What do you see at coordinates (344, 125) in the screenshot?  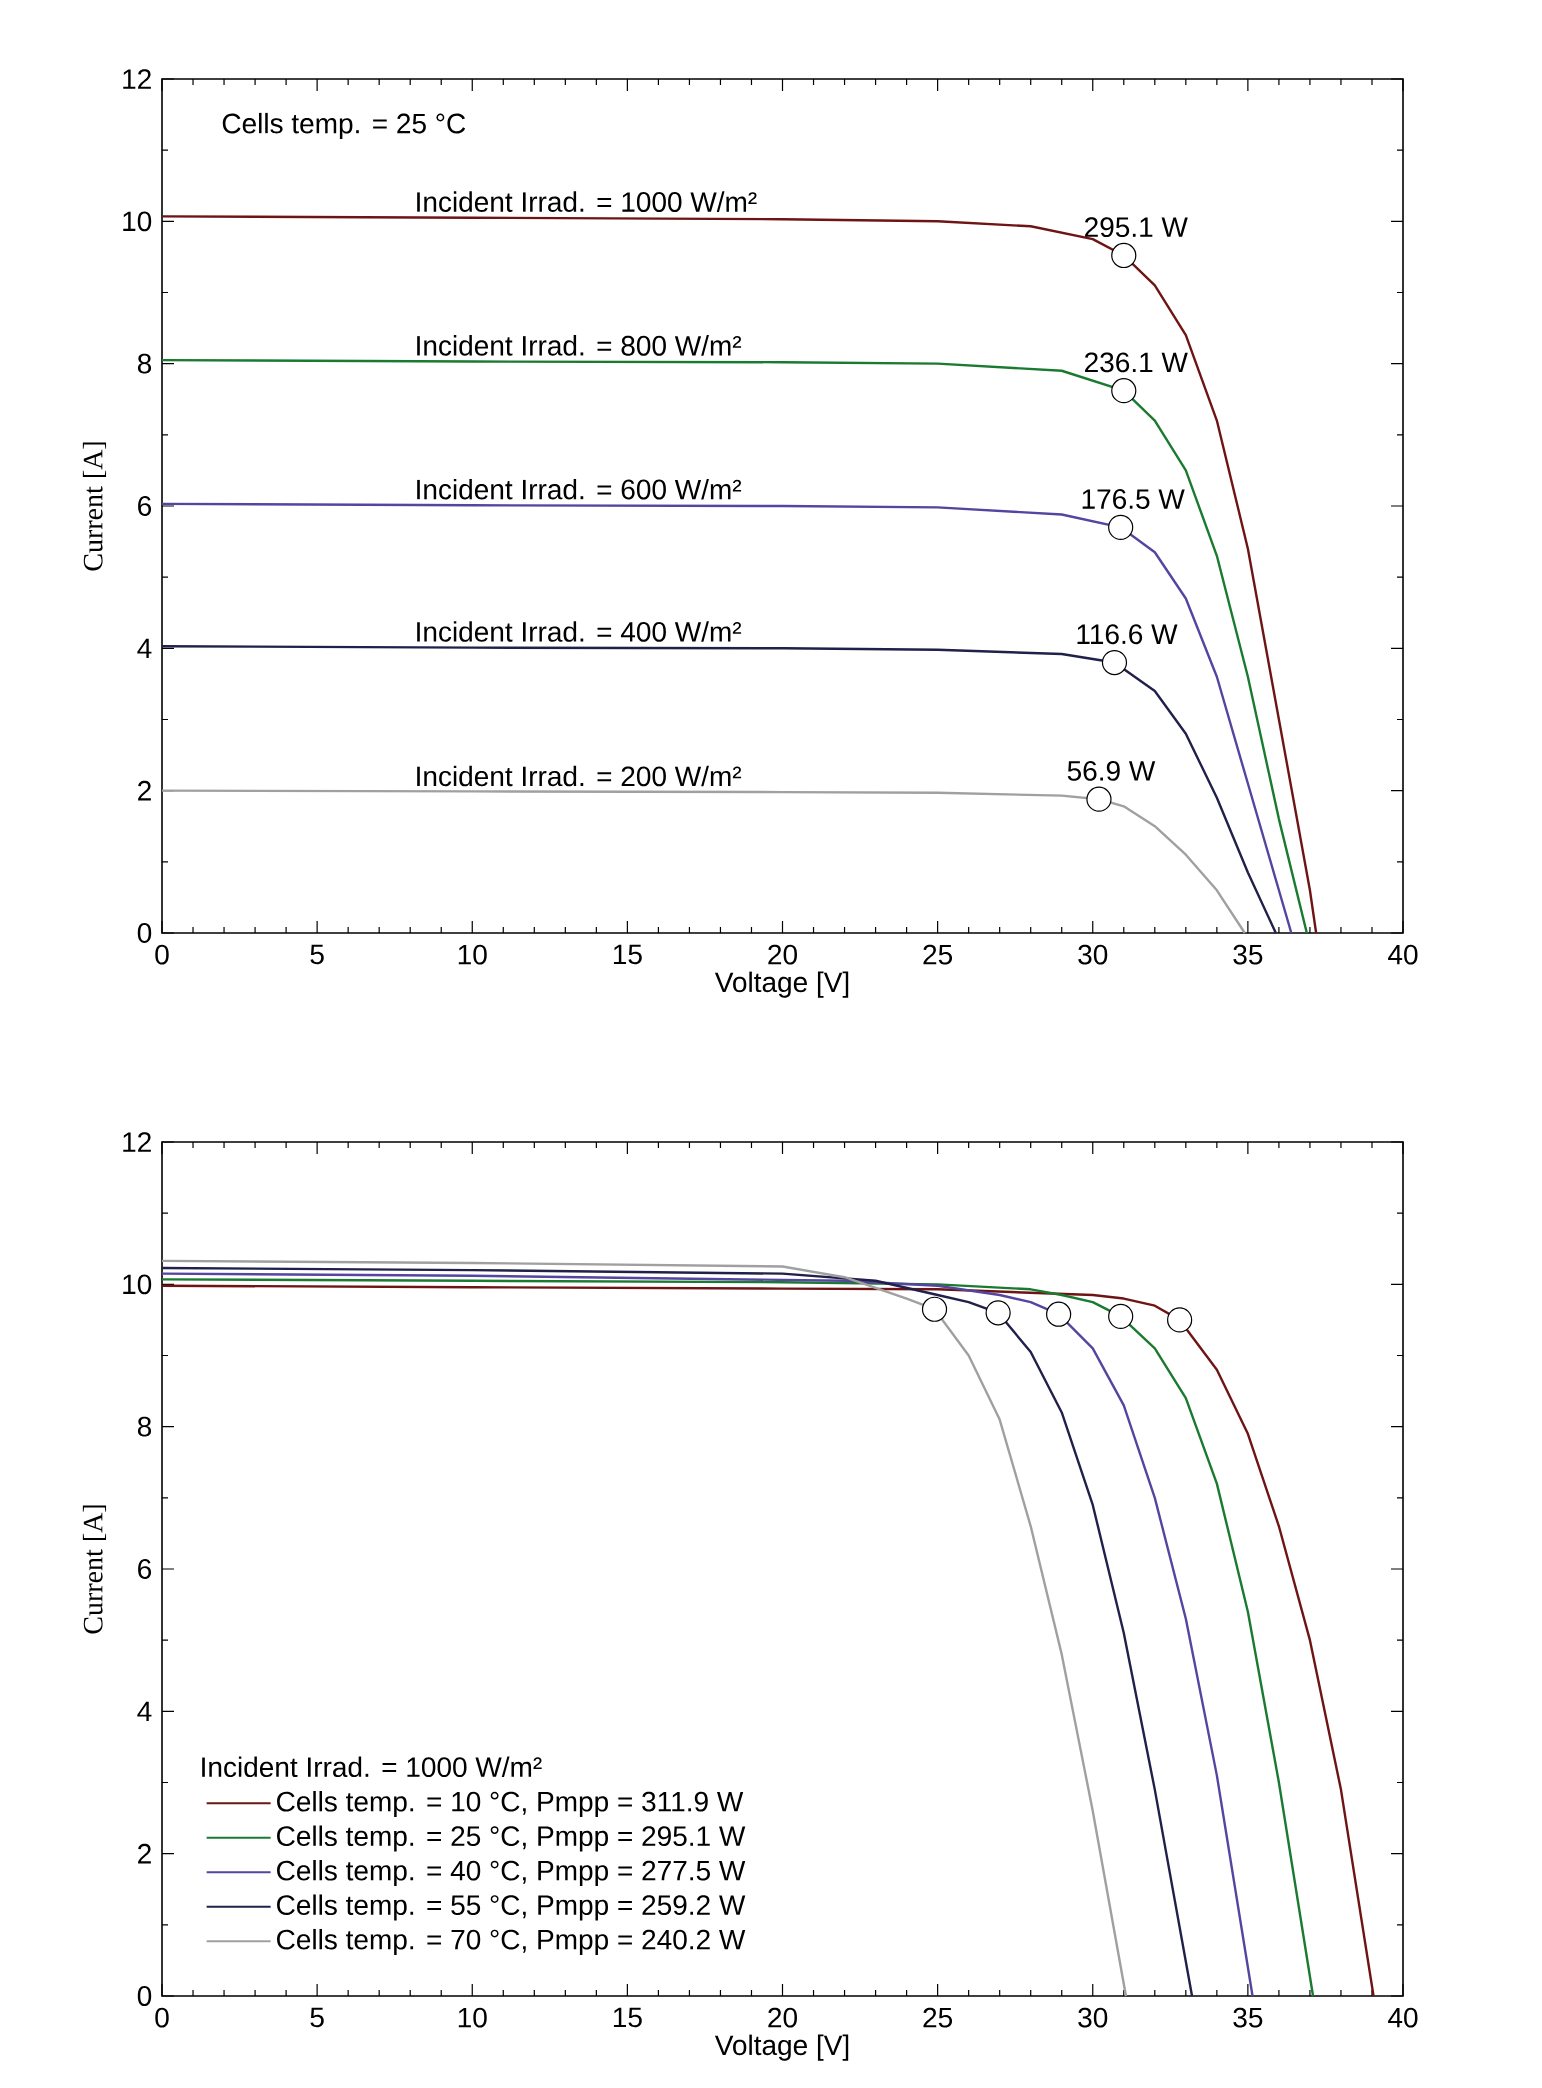 I see `annotation: Cells temp. = 25 °C` at bounding box center [344, 125].